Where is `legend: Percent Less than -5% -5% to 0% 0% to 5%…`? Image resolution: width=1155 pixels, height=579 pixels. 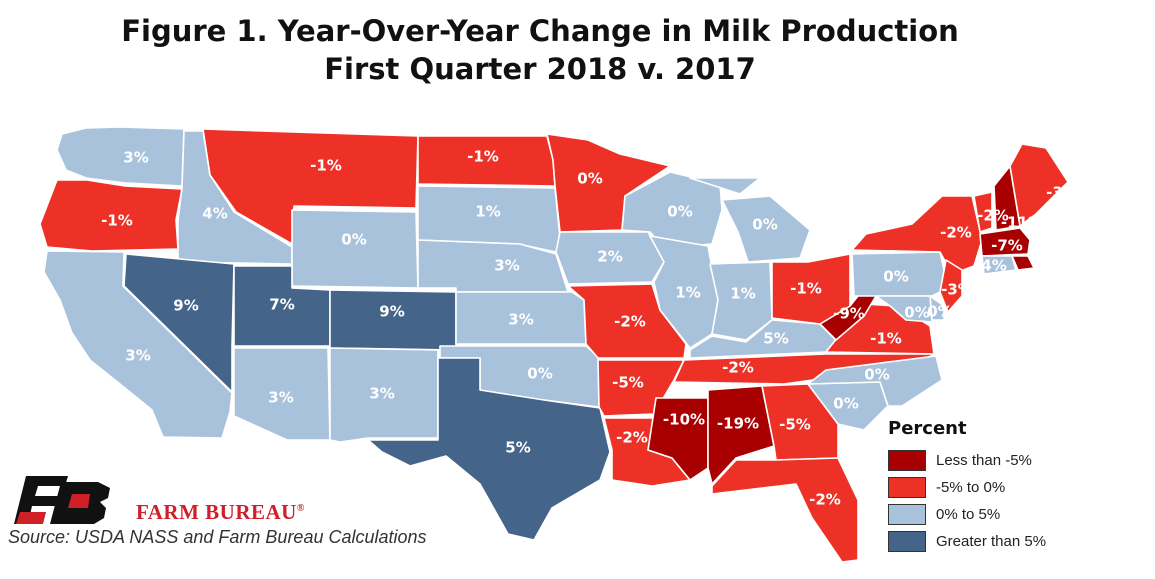
legend: Percent Less than -5% -5% to 0% 0% to 5%… is located at coordinates (1008, 486).